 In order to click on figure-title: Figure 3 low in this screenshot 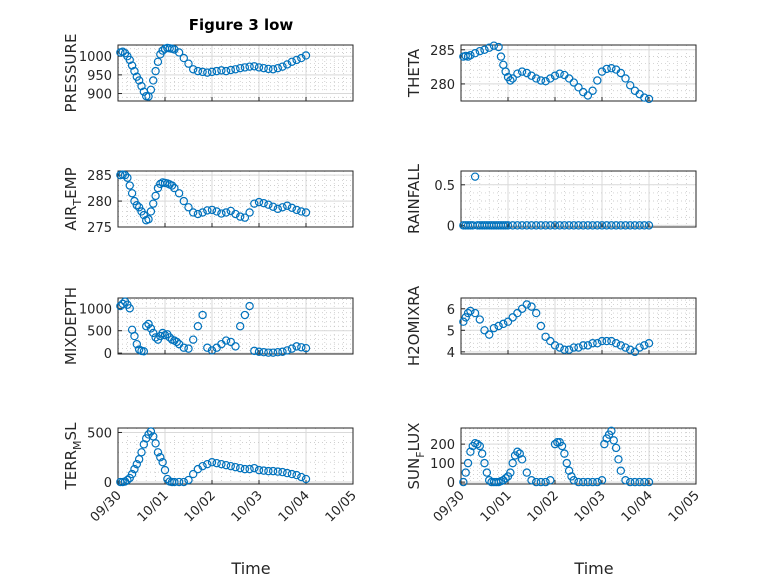, I will do `click(241, 25)`.